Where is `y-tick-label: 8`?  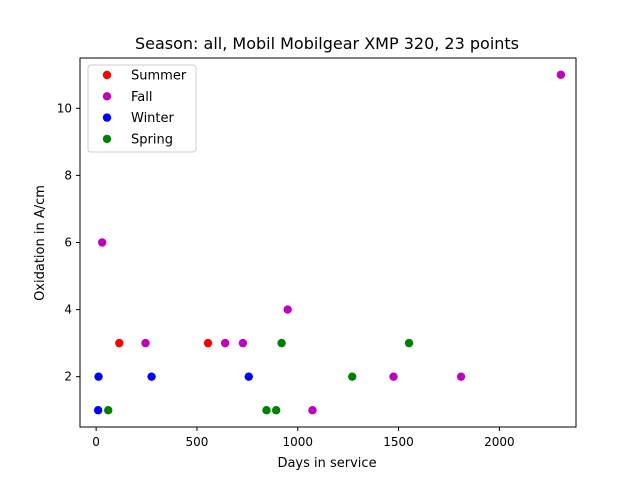 y-tick-label: 8 is located at coordinates (68, 175).